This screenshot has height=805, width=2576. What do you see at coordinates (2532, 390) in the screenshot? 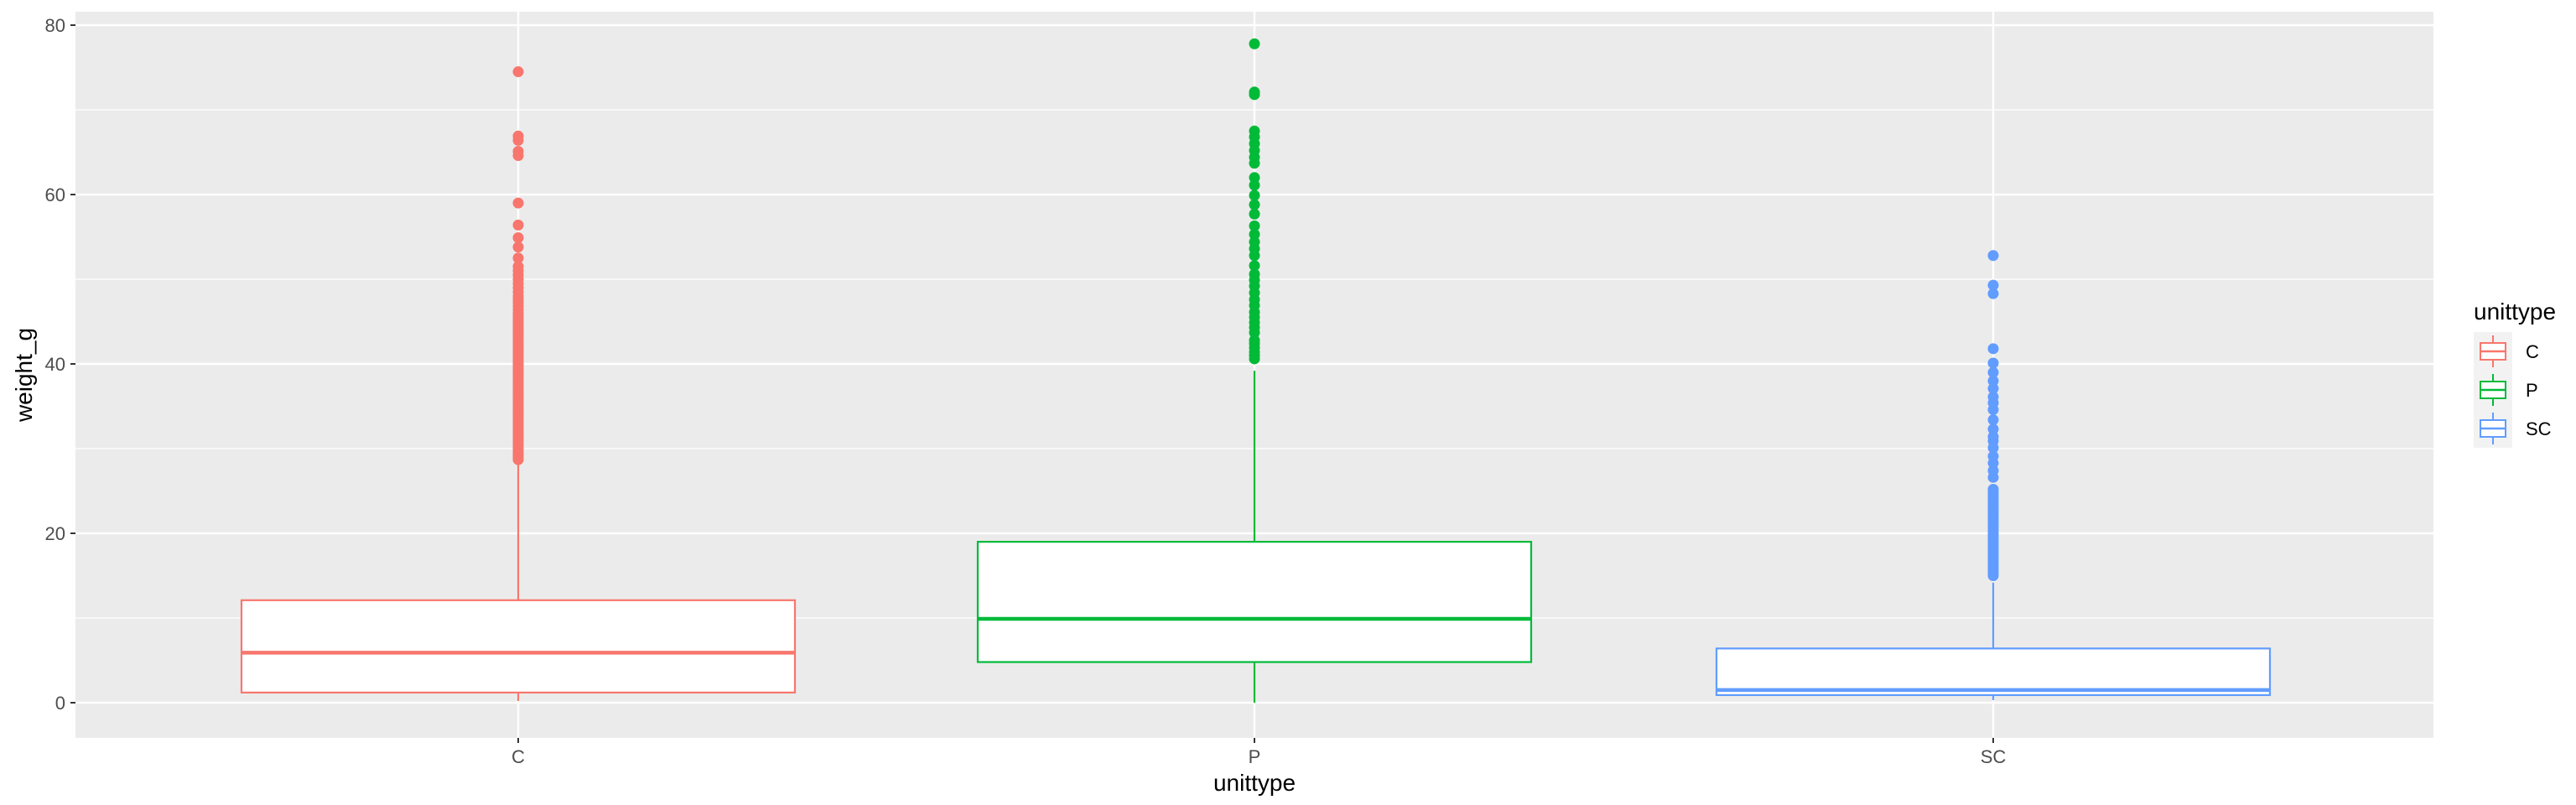
I see `legend-label-P: P` at bounding box center [2532, 390].